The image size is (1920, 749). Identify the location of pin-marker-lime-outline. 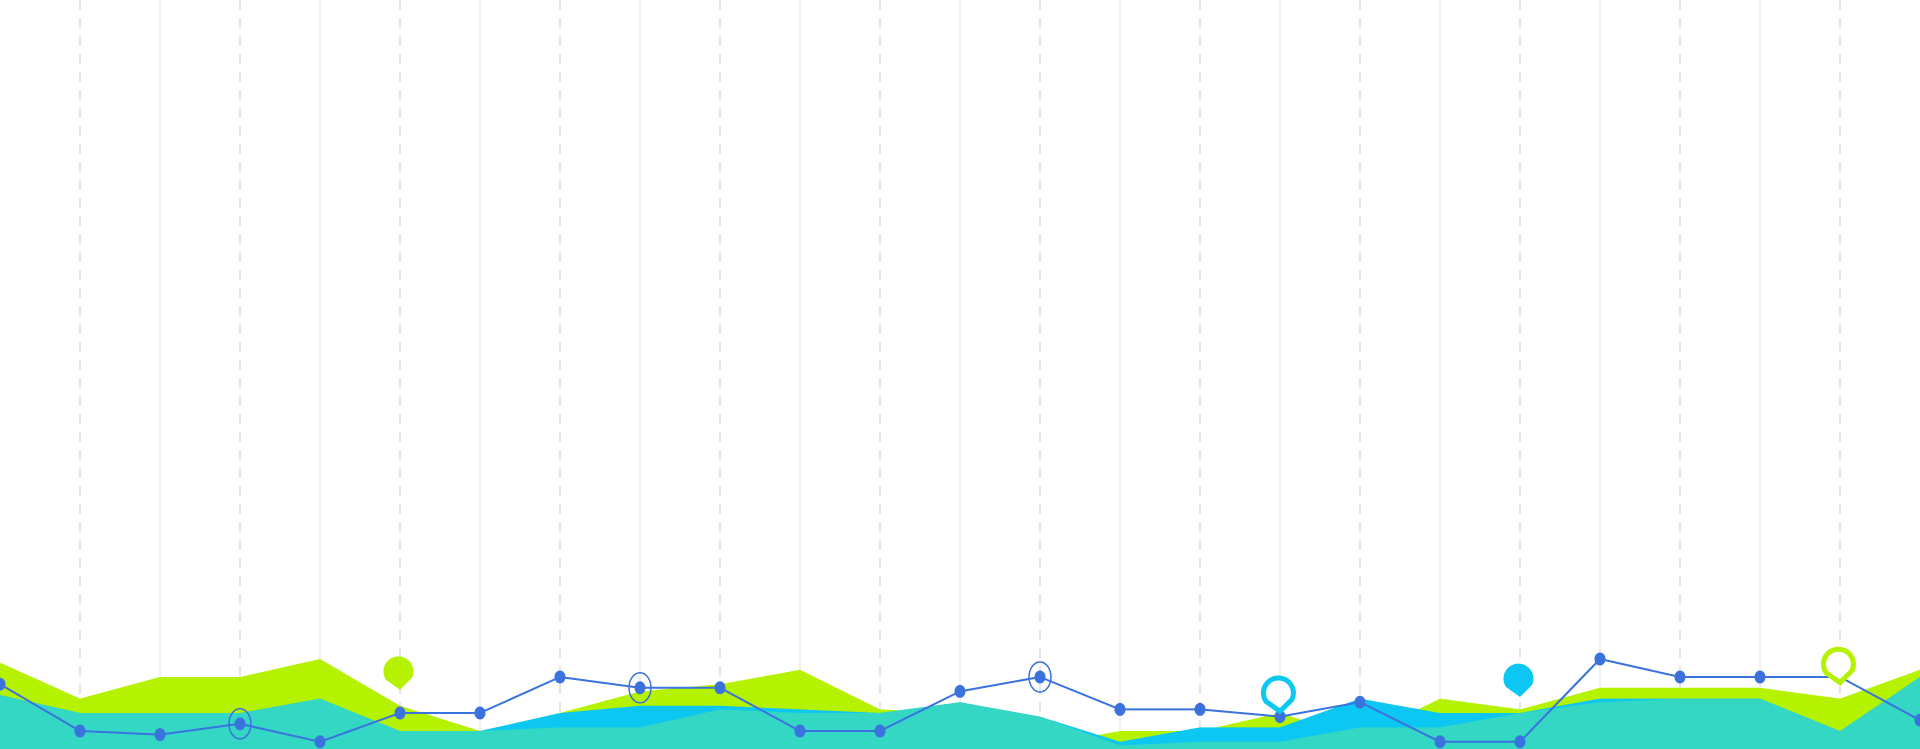
(1838, 666).